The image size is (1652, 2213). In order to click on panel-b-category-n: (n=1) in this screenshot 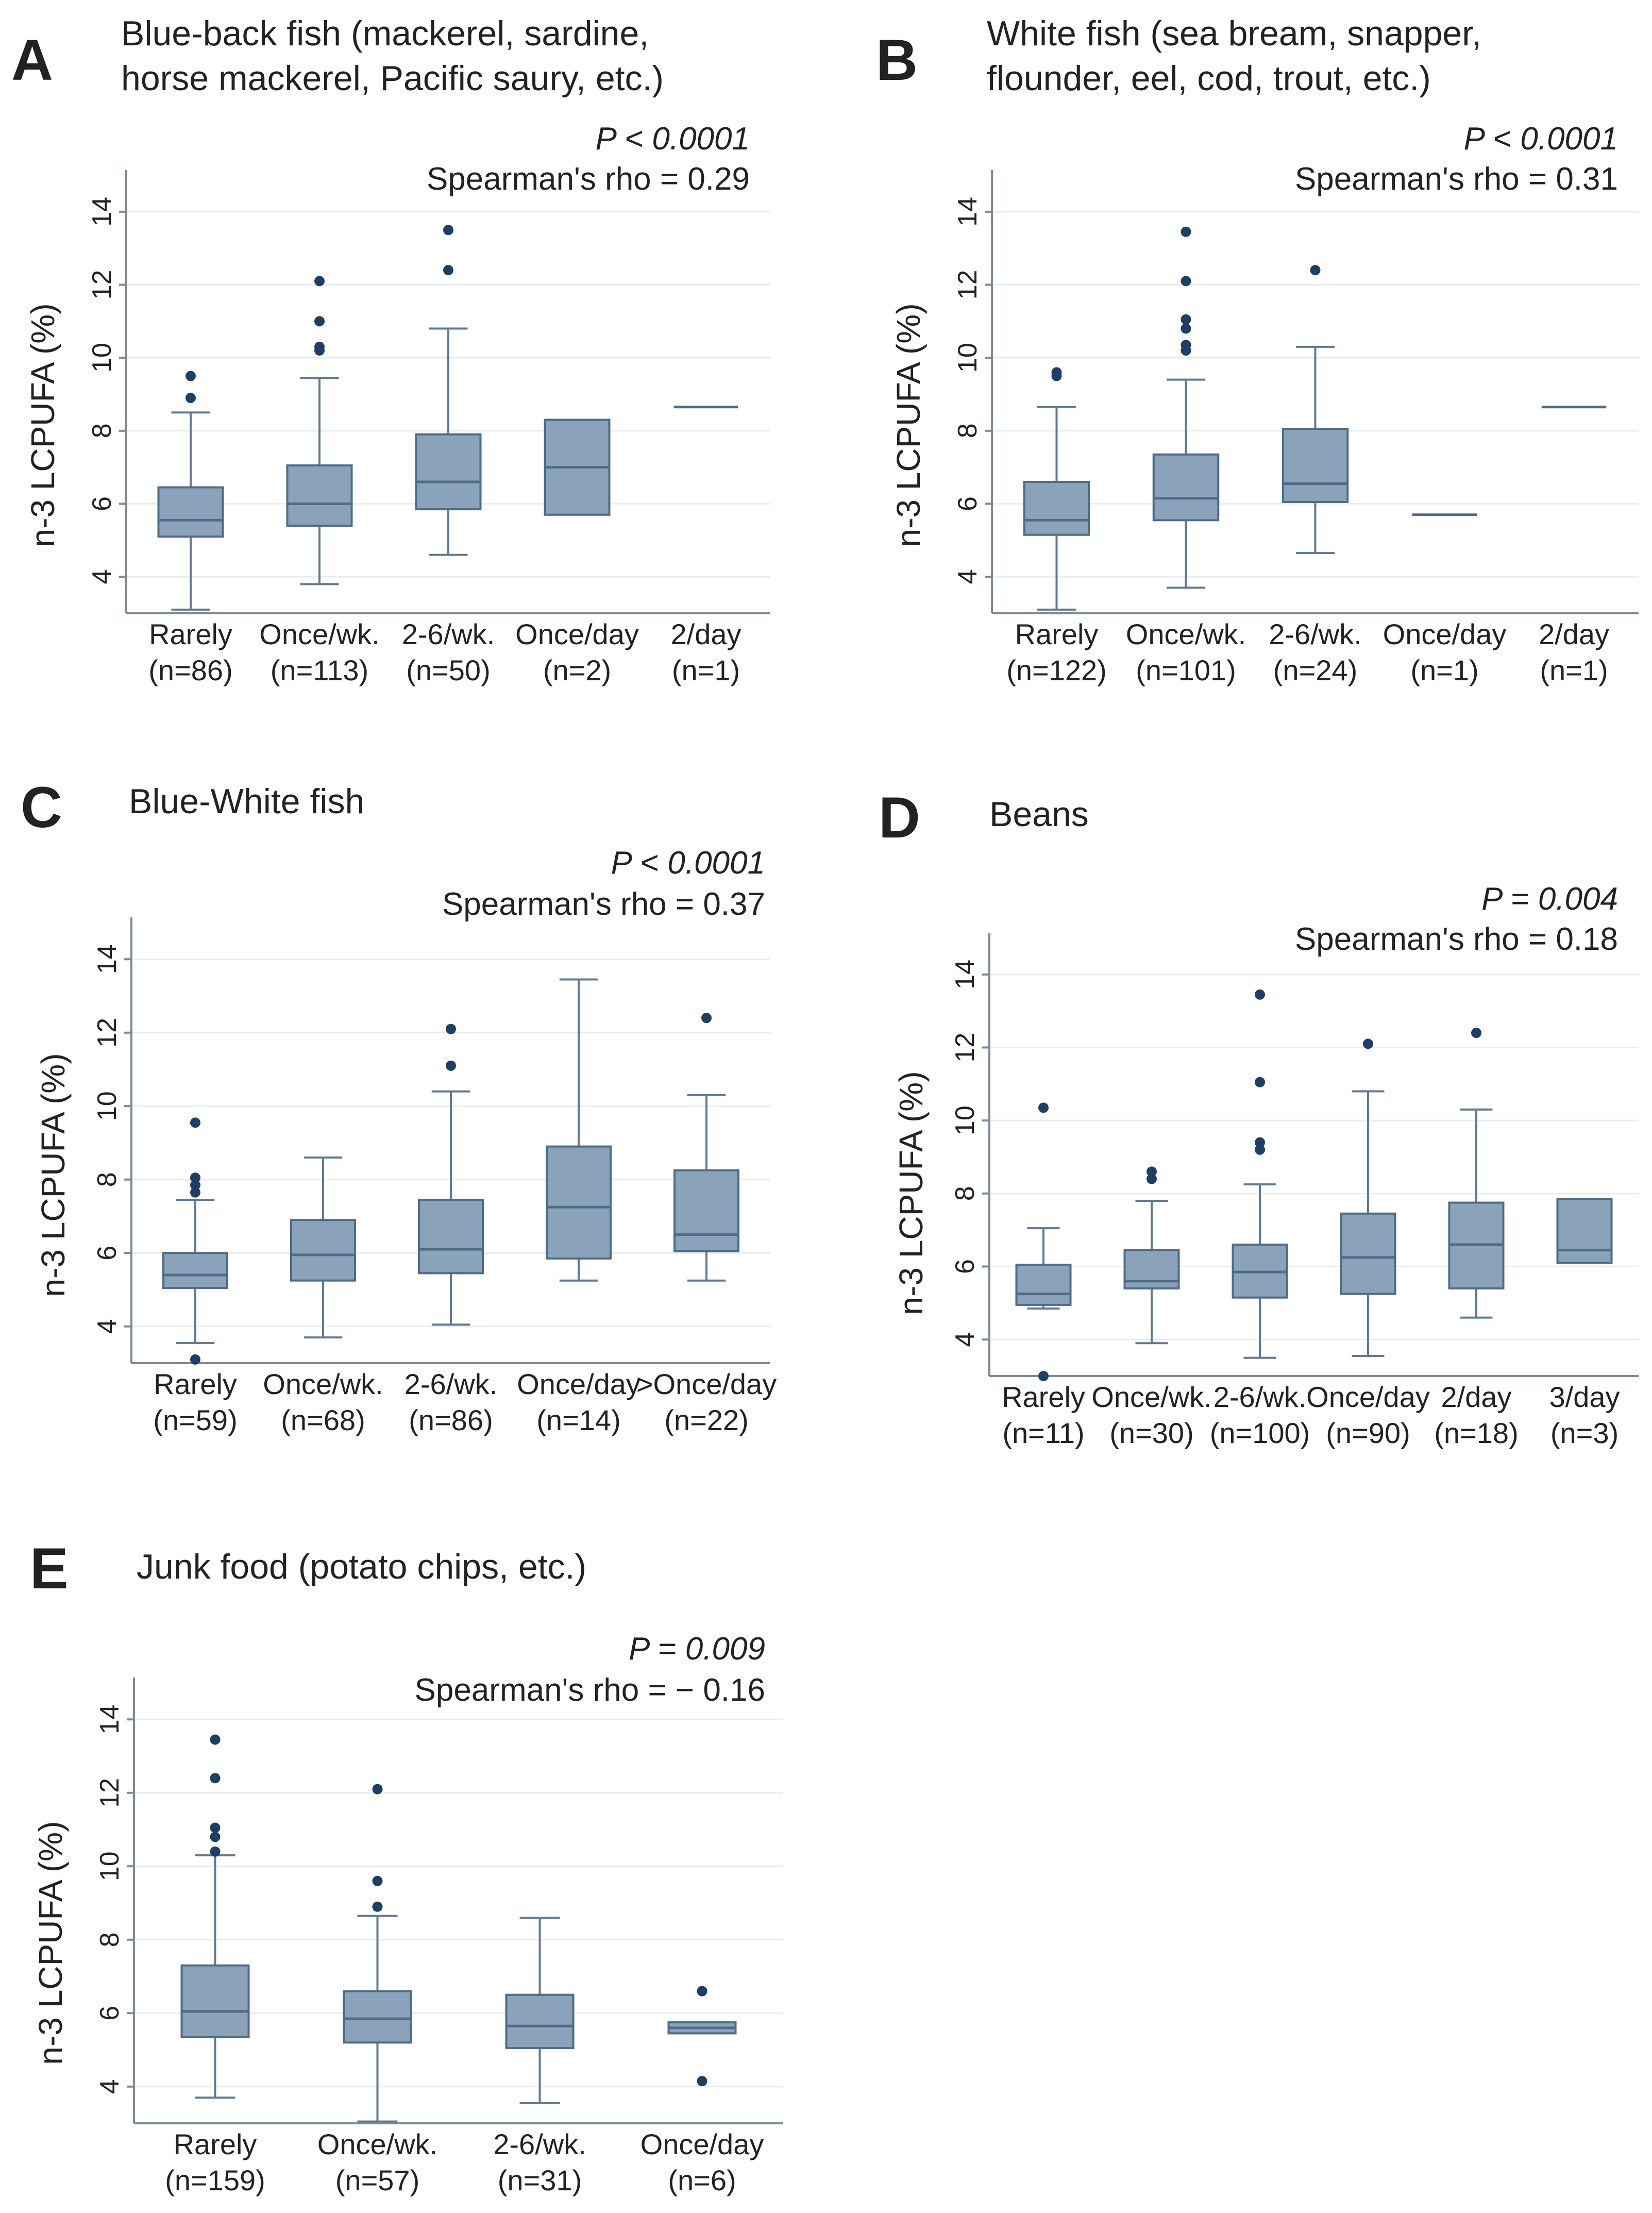, I will do `click(1444, 670)`.